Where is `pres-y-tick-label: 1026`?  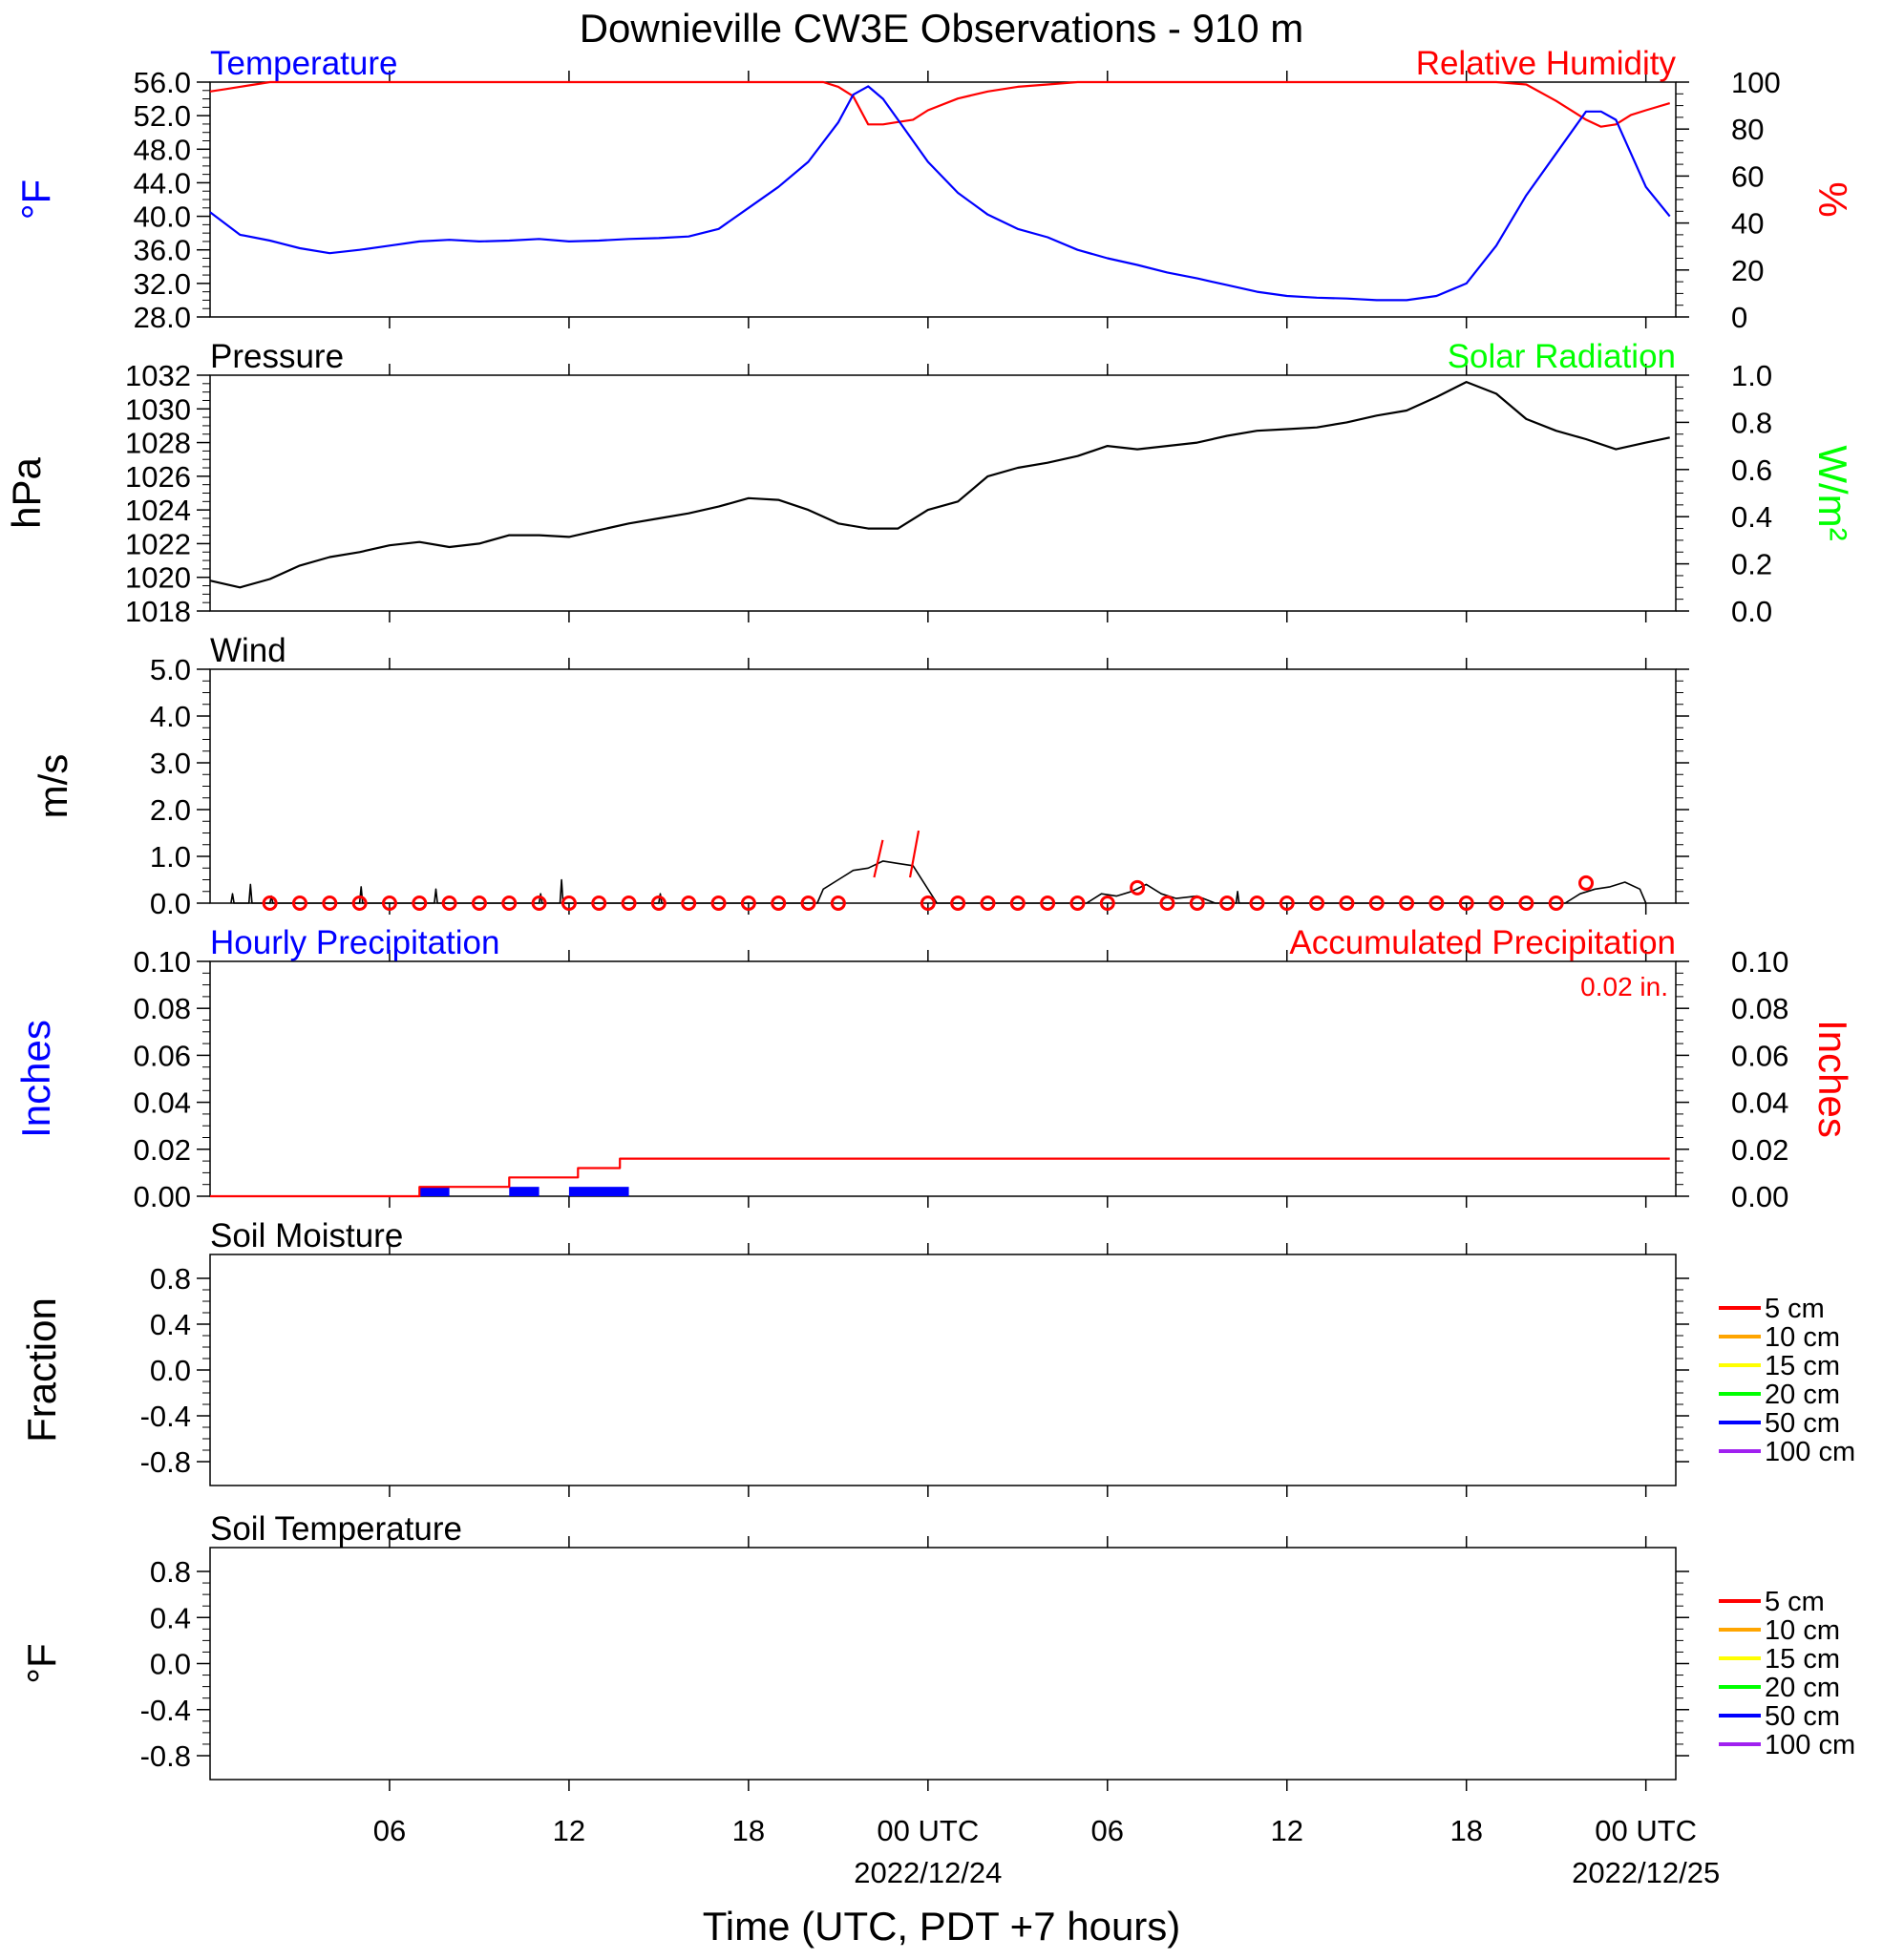 pres-y-tick-label: 1026 is located at coordinates (158, 477).